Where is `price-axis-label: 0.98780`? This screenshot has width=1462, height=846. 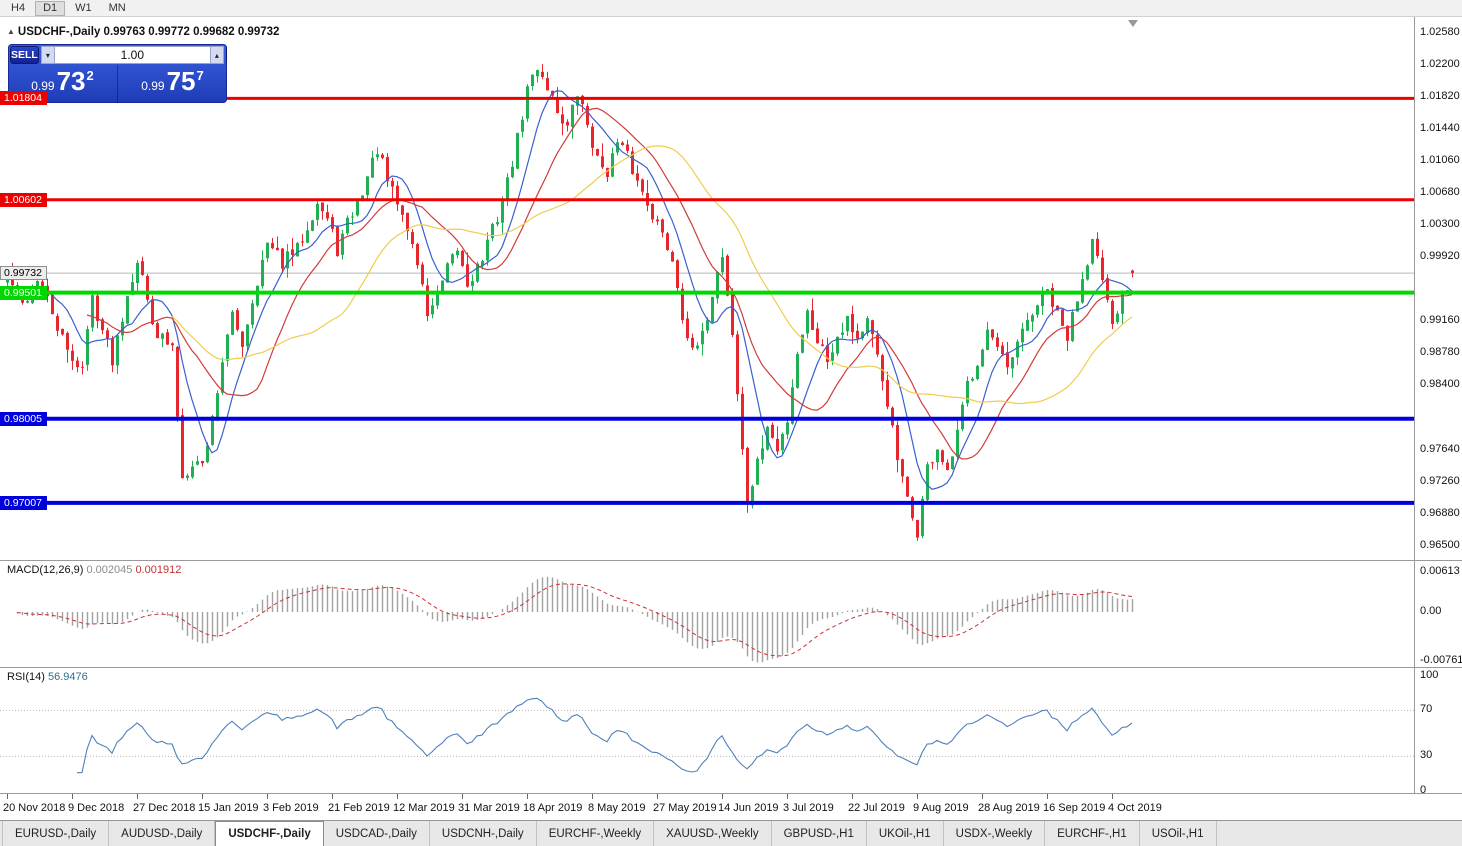 price-axis-label: 0.98780 is located at coordinates (1440, 352).